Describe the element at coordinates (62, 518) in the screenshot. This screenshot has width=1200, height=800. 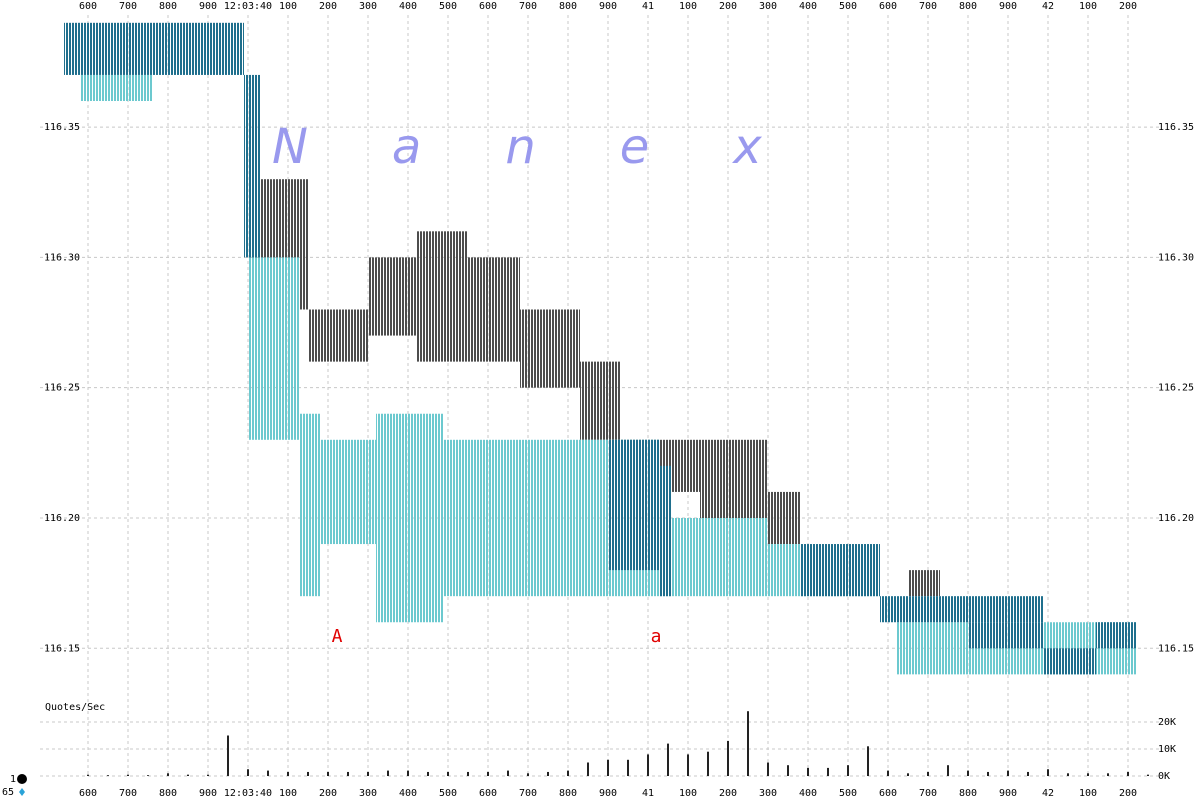
I see `y-tick-label: 116.20` at that location.